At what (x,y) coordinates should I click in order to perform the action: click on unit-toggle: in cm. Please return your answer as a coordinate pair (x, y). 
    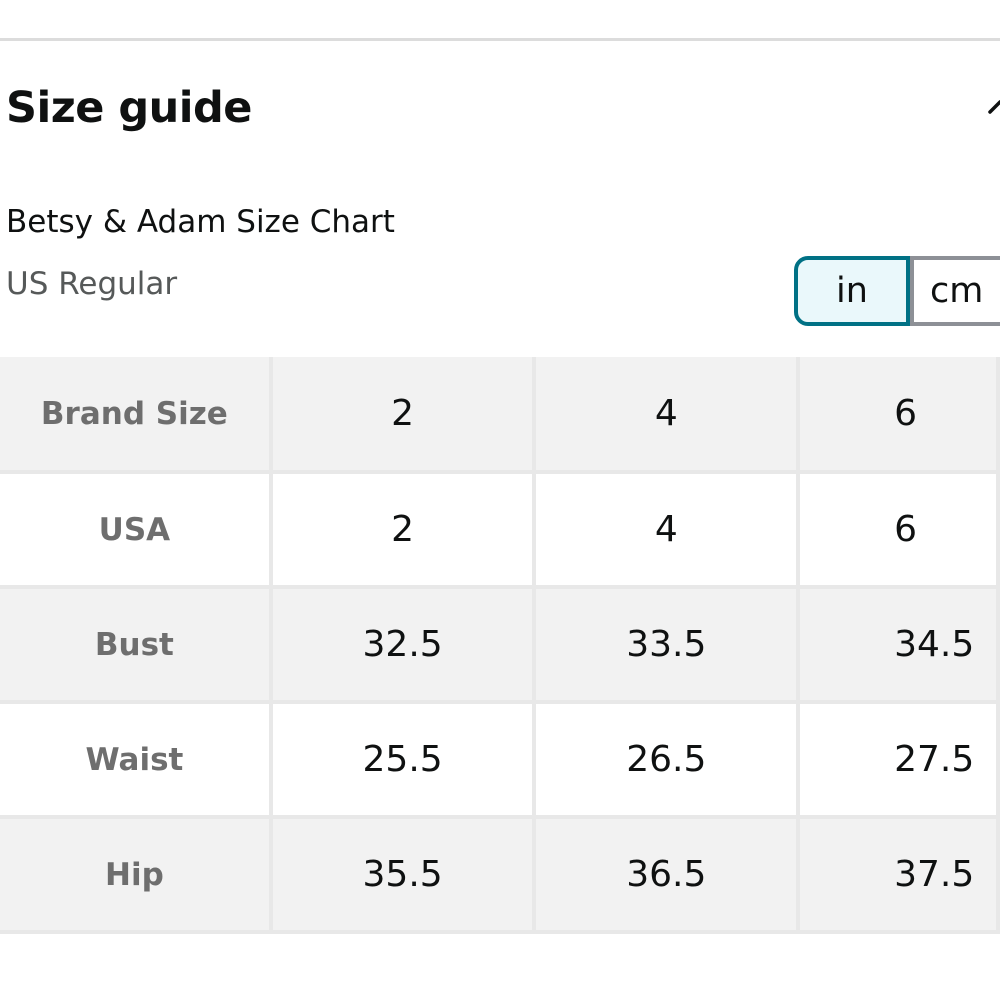
    Looking at the image, I should click on (897, 291).